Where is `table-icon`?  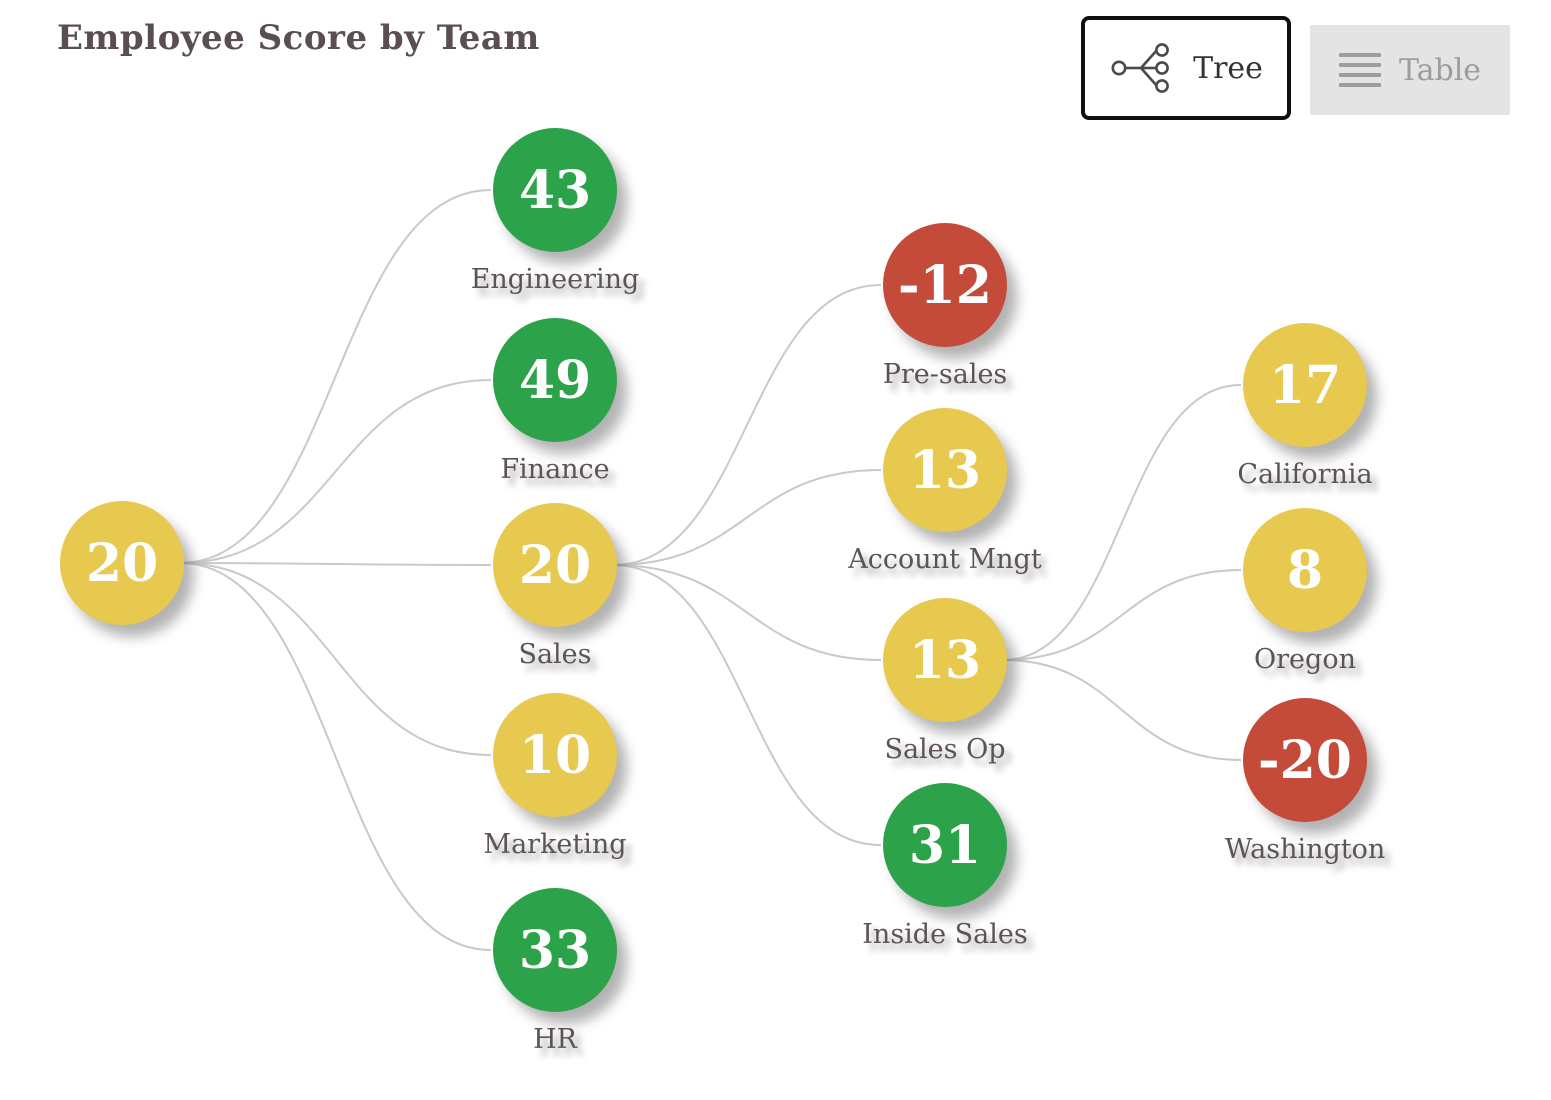 table-icon is located at coordinates (1359, 70).